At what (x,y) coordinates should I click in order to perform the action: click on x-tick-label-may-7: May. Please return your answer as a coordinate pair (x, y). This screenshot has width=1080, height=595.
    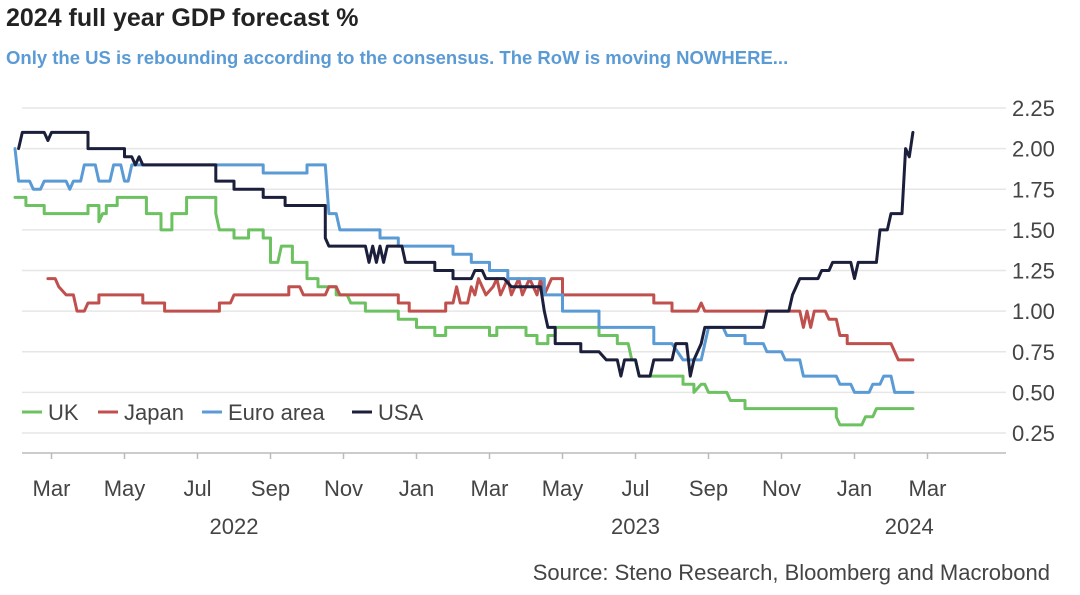
    Looking at the image, I should click on (563, 488).